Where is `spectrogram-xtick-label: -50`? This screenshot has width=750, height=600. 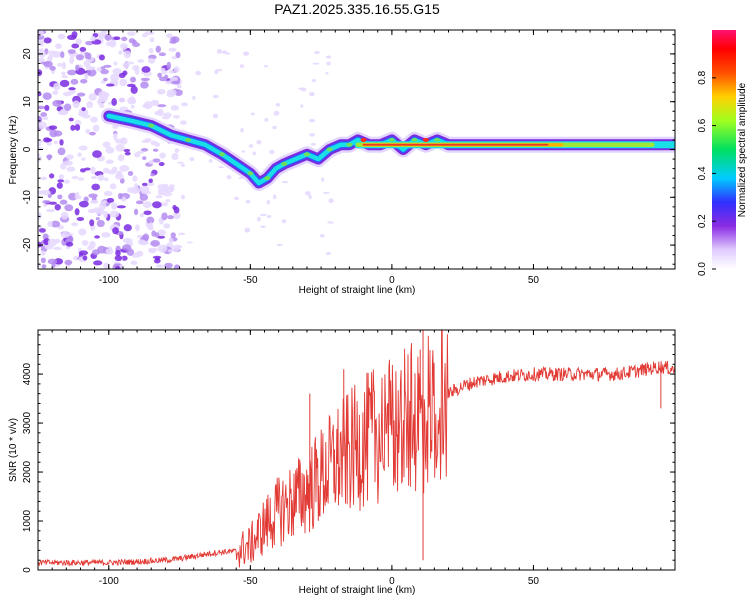
spectrogram-xtick-label: -50 is located at coordinates (250, 280).